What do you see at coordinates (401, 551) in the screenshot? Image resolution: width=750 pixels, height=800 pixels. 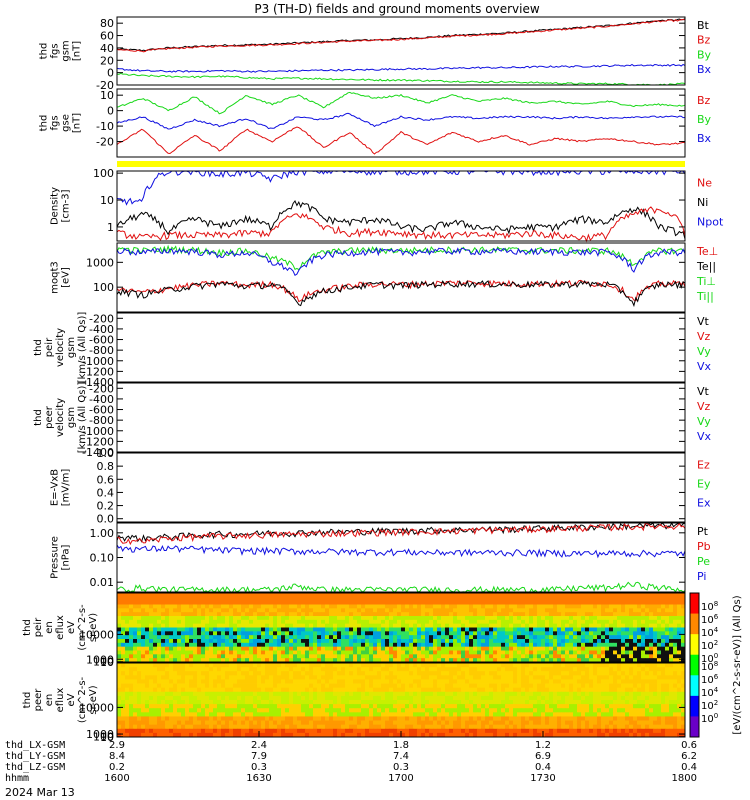 I see `series-pressure-Pi` at bounding box center [401, 551].